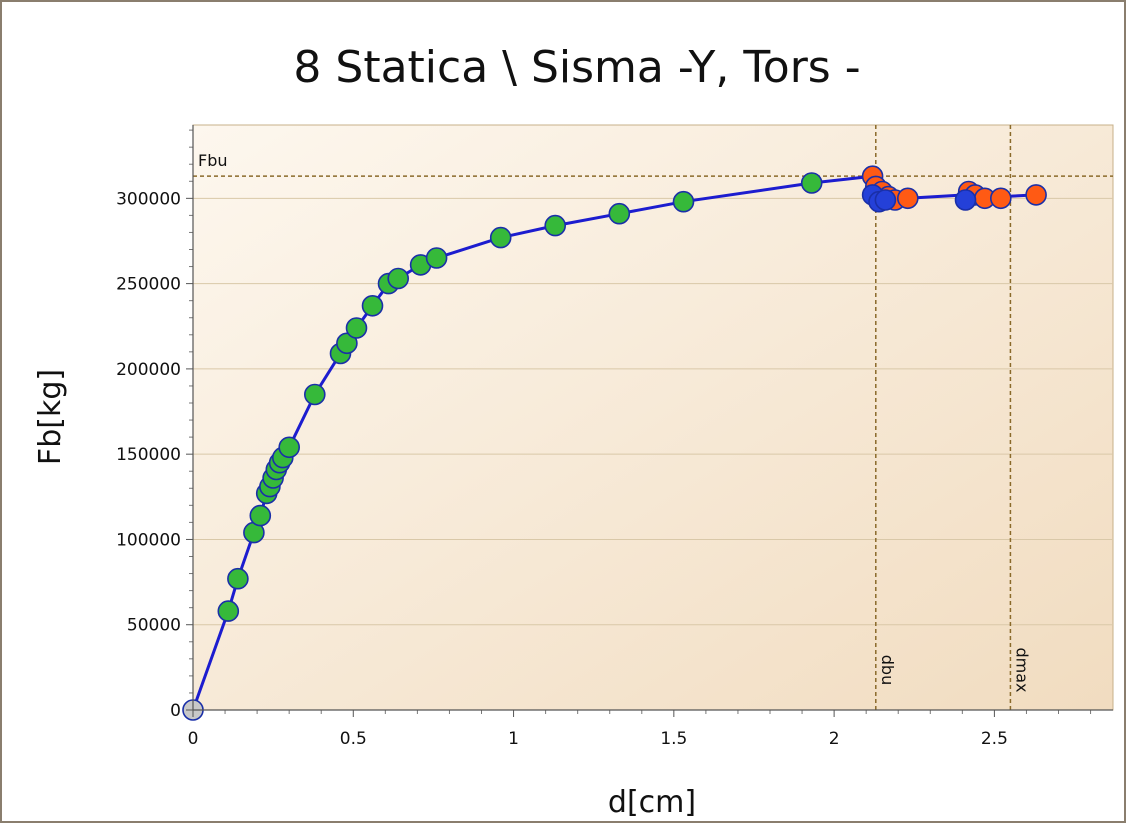 Image resolution: width=1126 pixels, height=823 pixels. I want to click on dbu-label: dbu, so click(887, 670).